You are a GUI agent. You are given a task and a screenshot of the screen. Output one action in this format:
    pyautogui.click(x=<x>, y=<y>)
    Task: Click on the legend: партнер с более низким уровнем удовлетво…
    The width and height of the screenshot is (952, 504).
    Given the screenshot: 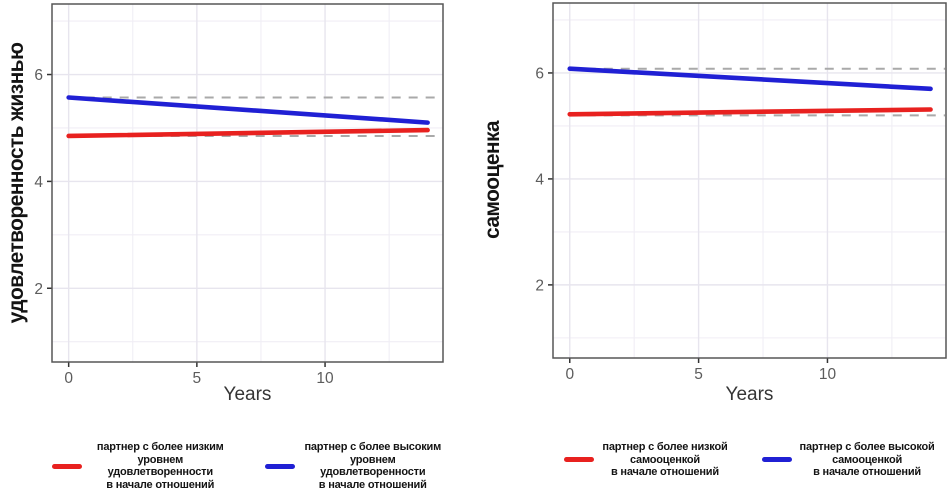 What is the action you would take?
    pyautogui.click(x=247, y=466)
    